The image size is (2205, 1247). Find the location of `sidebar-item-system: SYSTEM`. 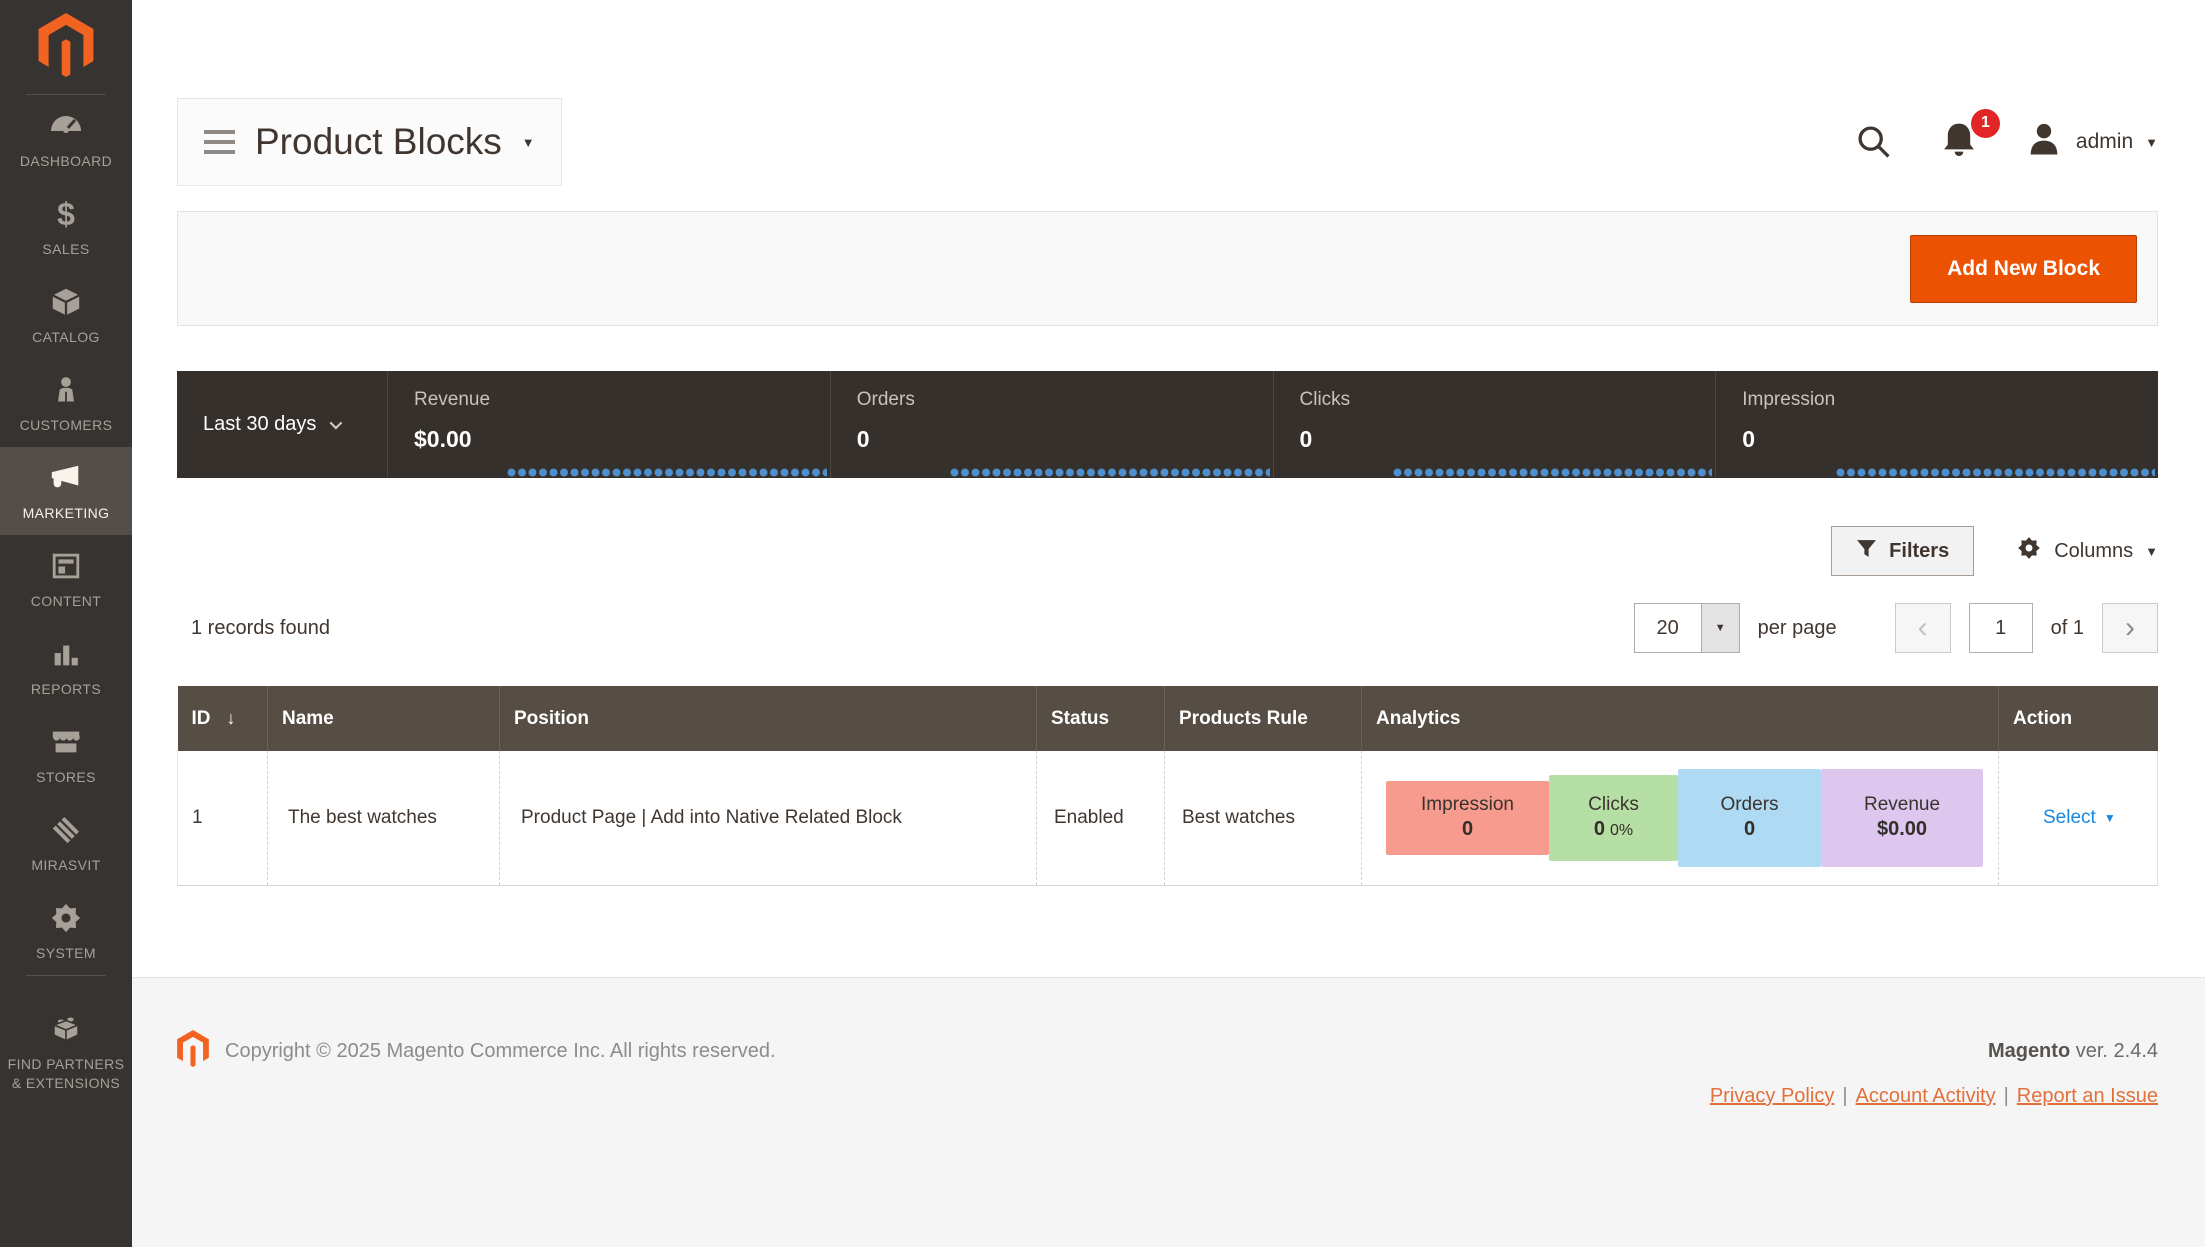

sidebar-item-system: SYSTEM is located at coordinates (66, 931).